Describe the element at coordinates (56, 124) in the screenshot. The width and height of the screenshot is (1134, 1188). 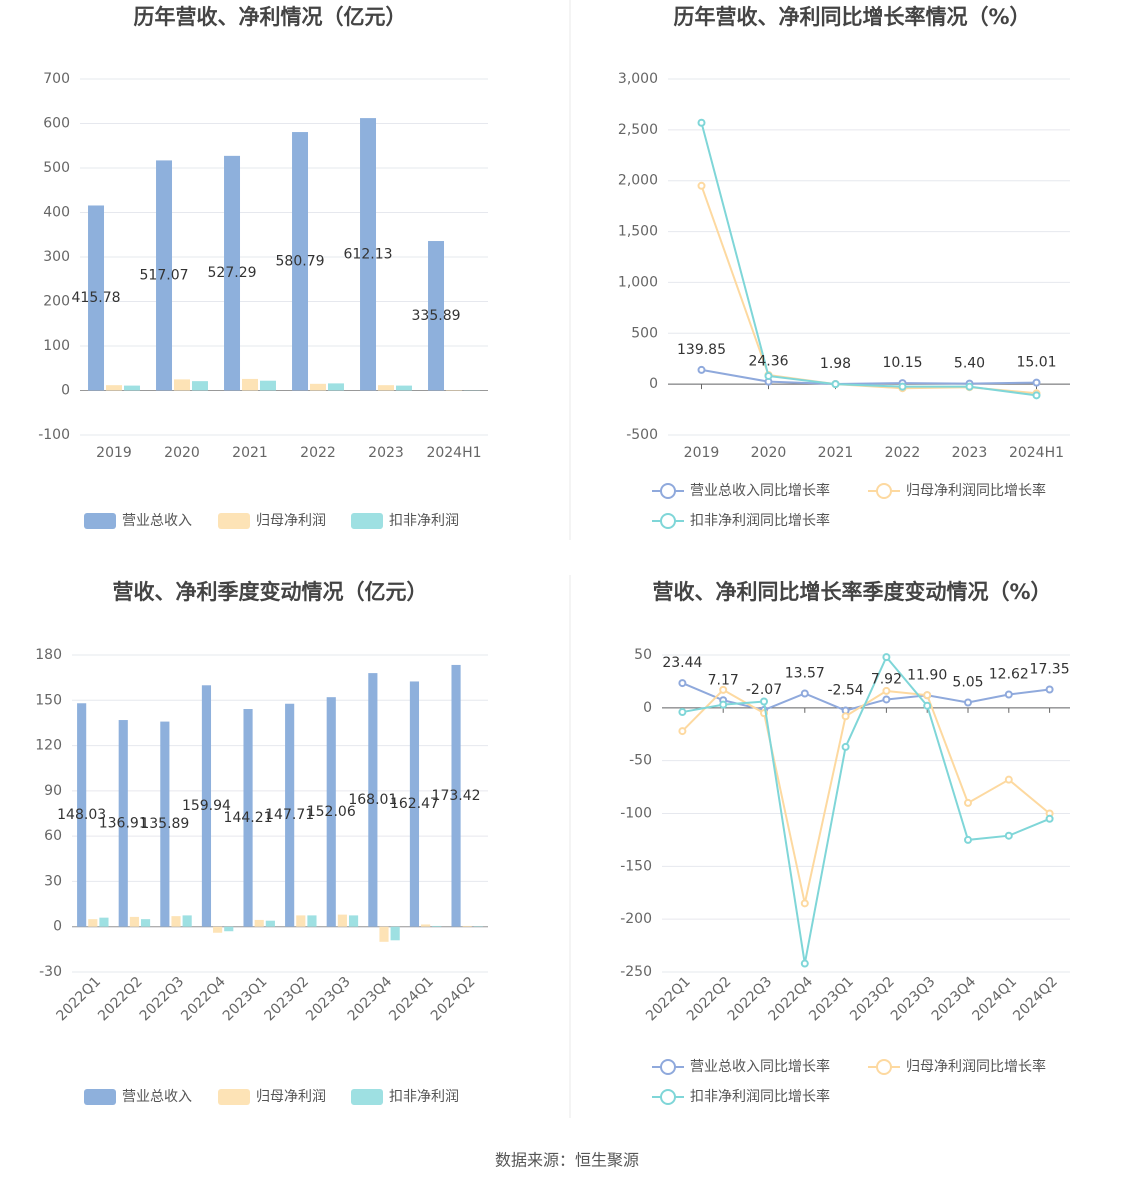
I see `y-tick-label: 600` at that location.